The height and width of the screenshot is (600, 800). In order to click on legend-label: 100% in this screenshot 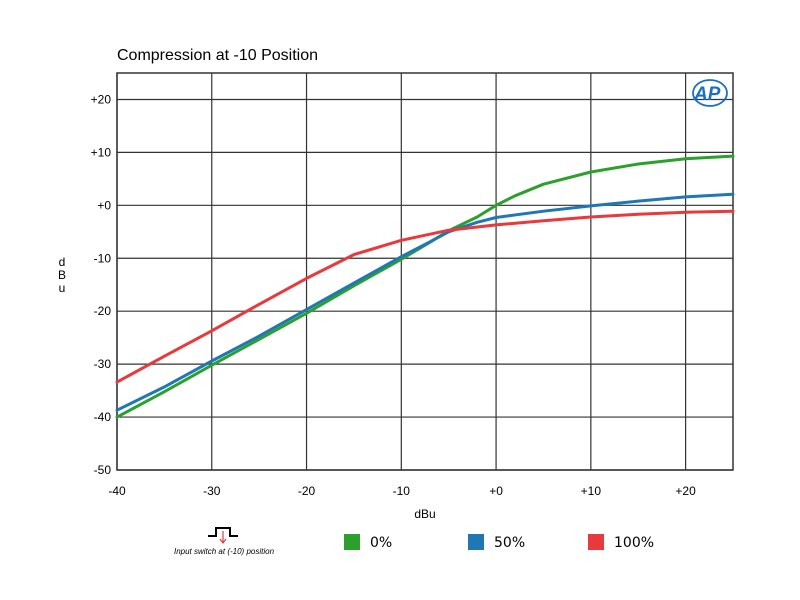, I will do `click(634, 543)`.